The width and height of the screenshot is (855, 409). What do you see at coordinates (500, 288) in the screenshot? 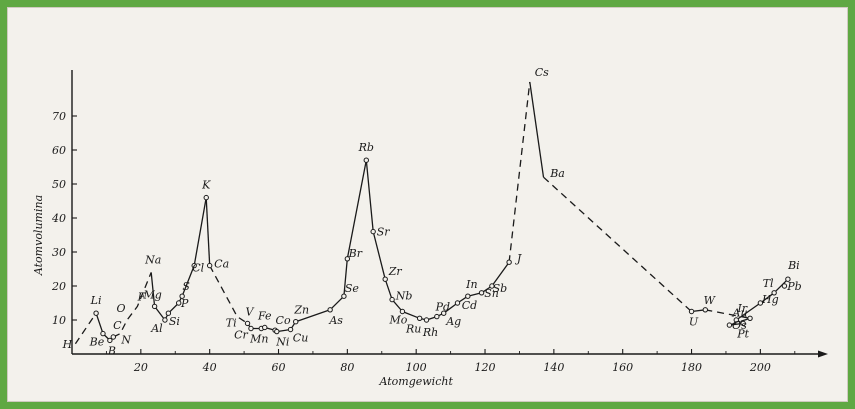
I see `label-sb: Sb` at bounding box center [500, 288].